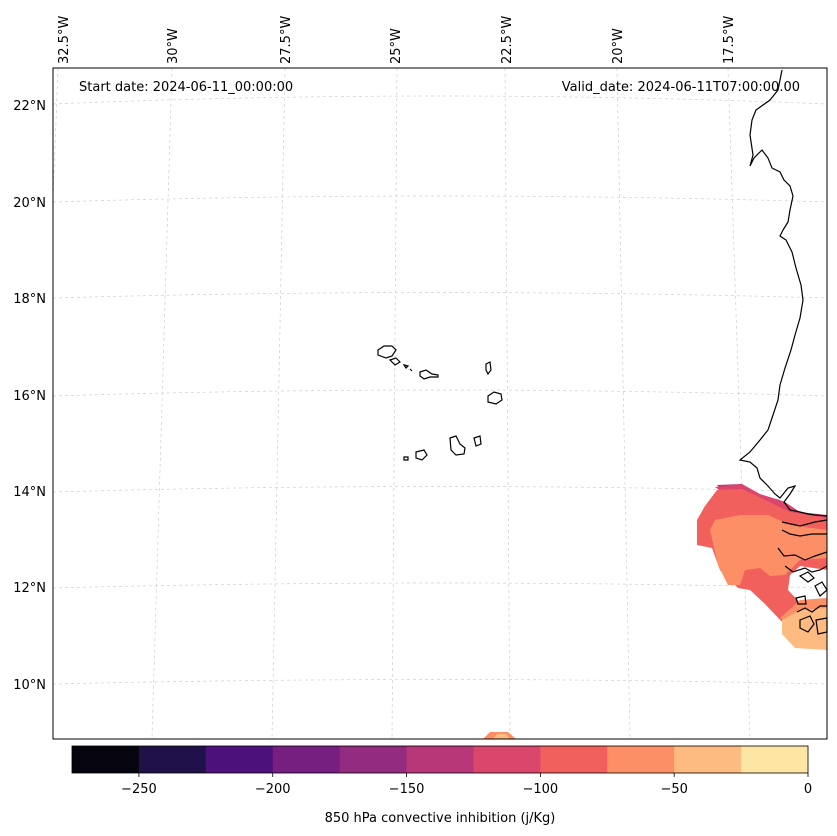  What do you see at coordinates (501, 736) in the screenshot?
I see `cin-patch-southern-edge-light` at bounding box center [501, 736].